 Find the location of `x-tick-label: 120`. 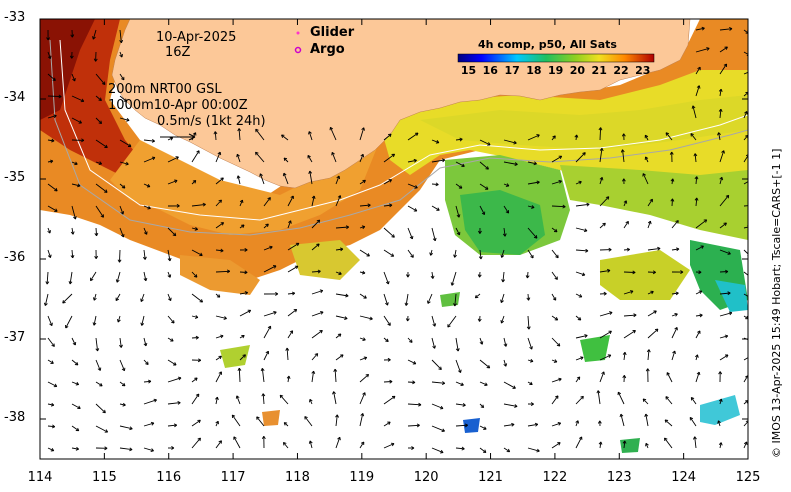

x-tick-label: 120 is located at coordinates (426, 477).